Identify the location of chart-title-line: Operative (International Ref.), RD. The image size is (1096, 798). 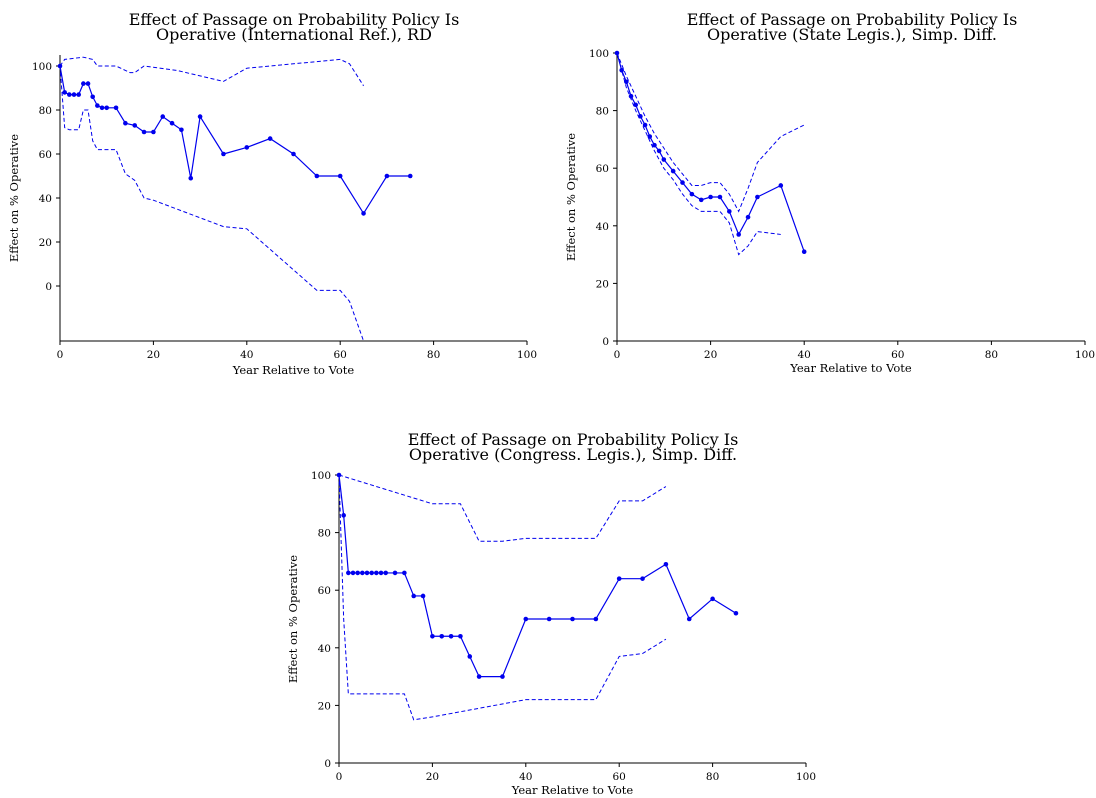
(294, 34).